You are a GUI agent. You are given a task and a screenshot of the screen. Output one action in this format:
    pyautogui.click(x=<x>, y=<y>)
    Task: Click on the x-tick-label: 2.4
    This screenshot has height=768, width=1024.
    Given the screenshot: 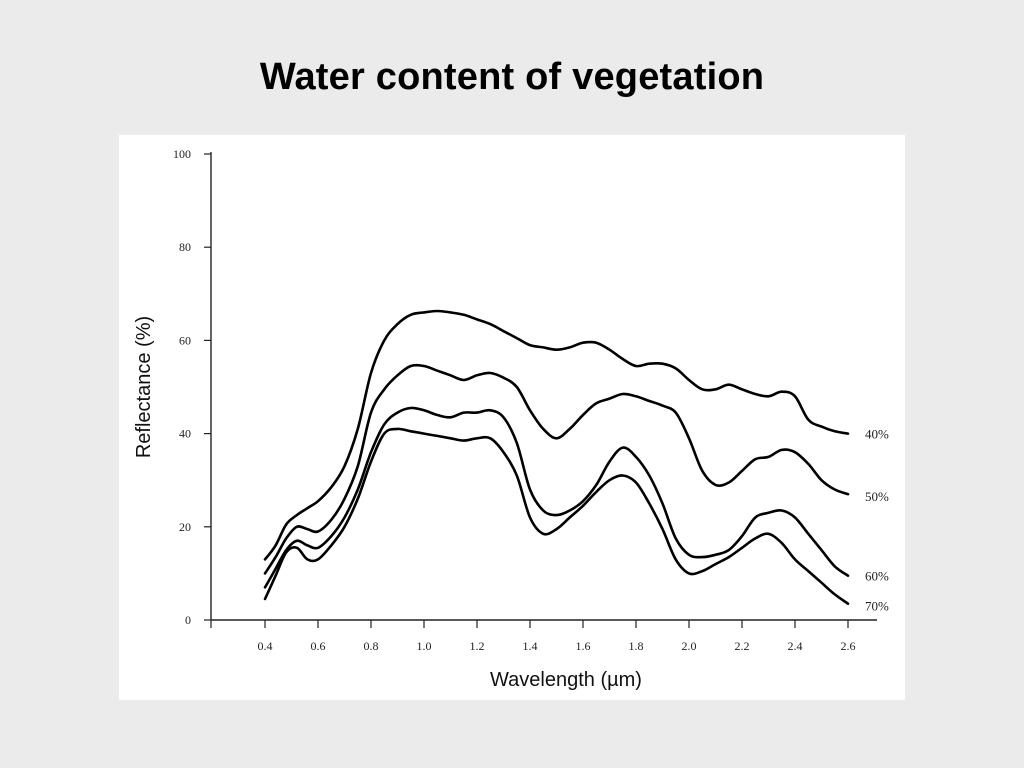 What is the action you would take?
    pyautogui.click(x=795, y=646)
    